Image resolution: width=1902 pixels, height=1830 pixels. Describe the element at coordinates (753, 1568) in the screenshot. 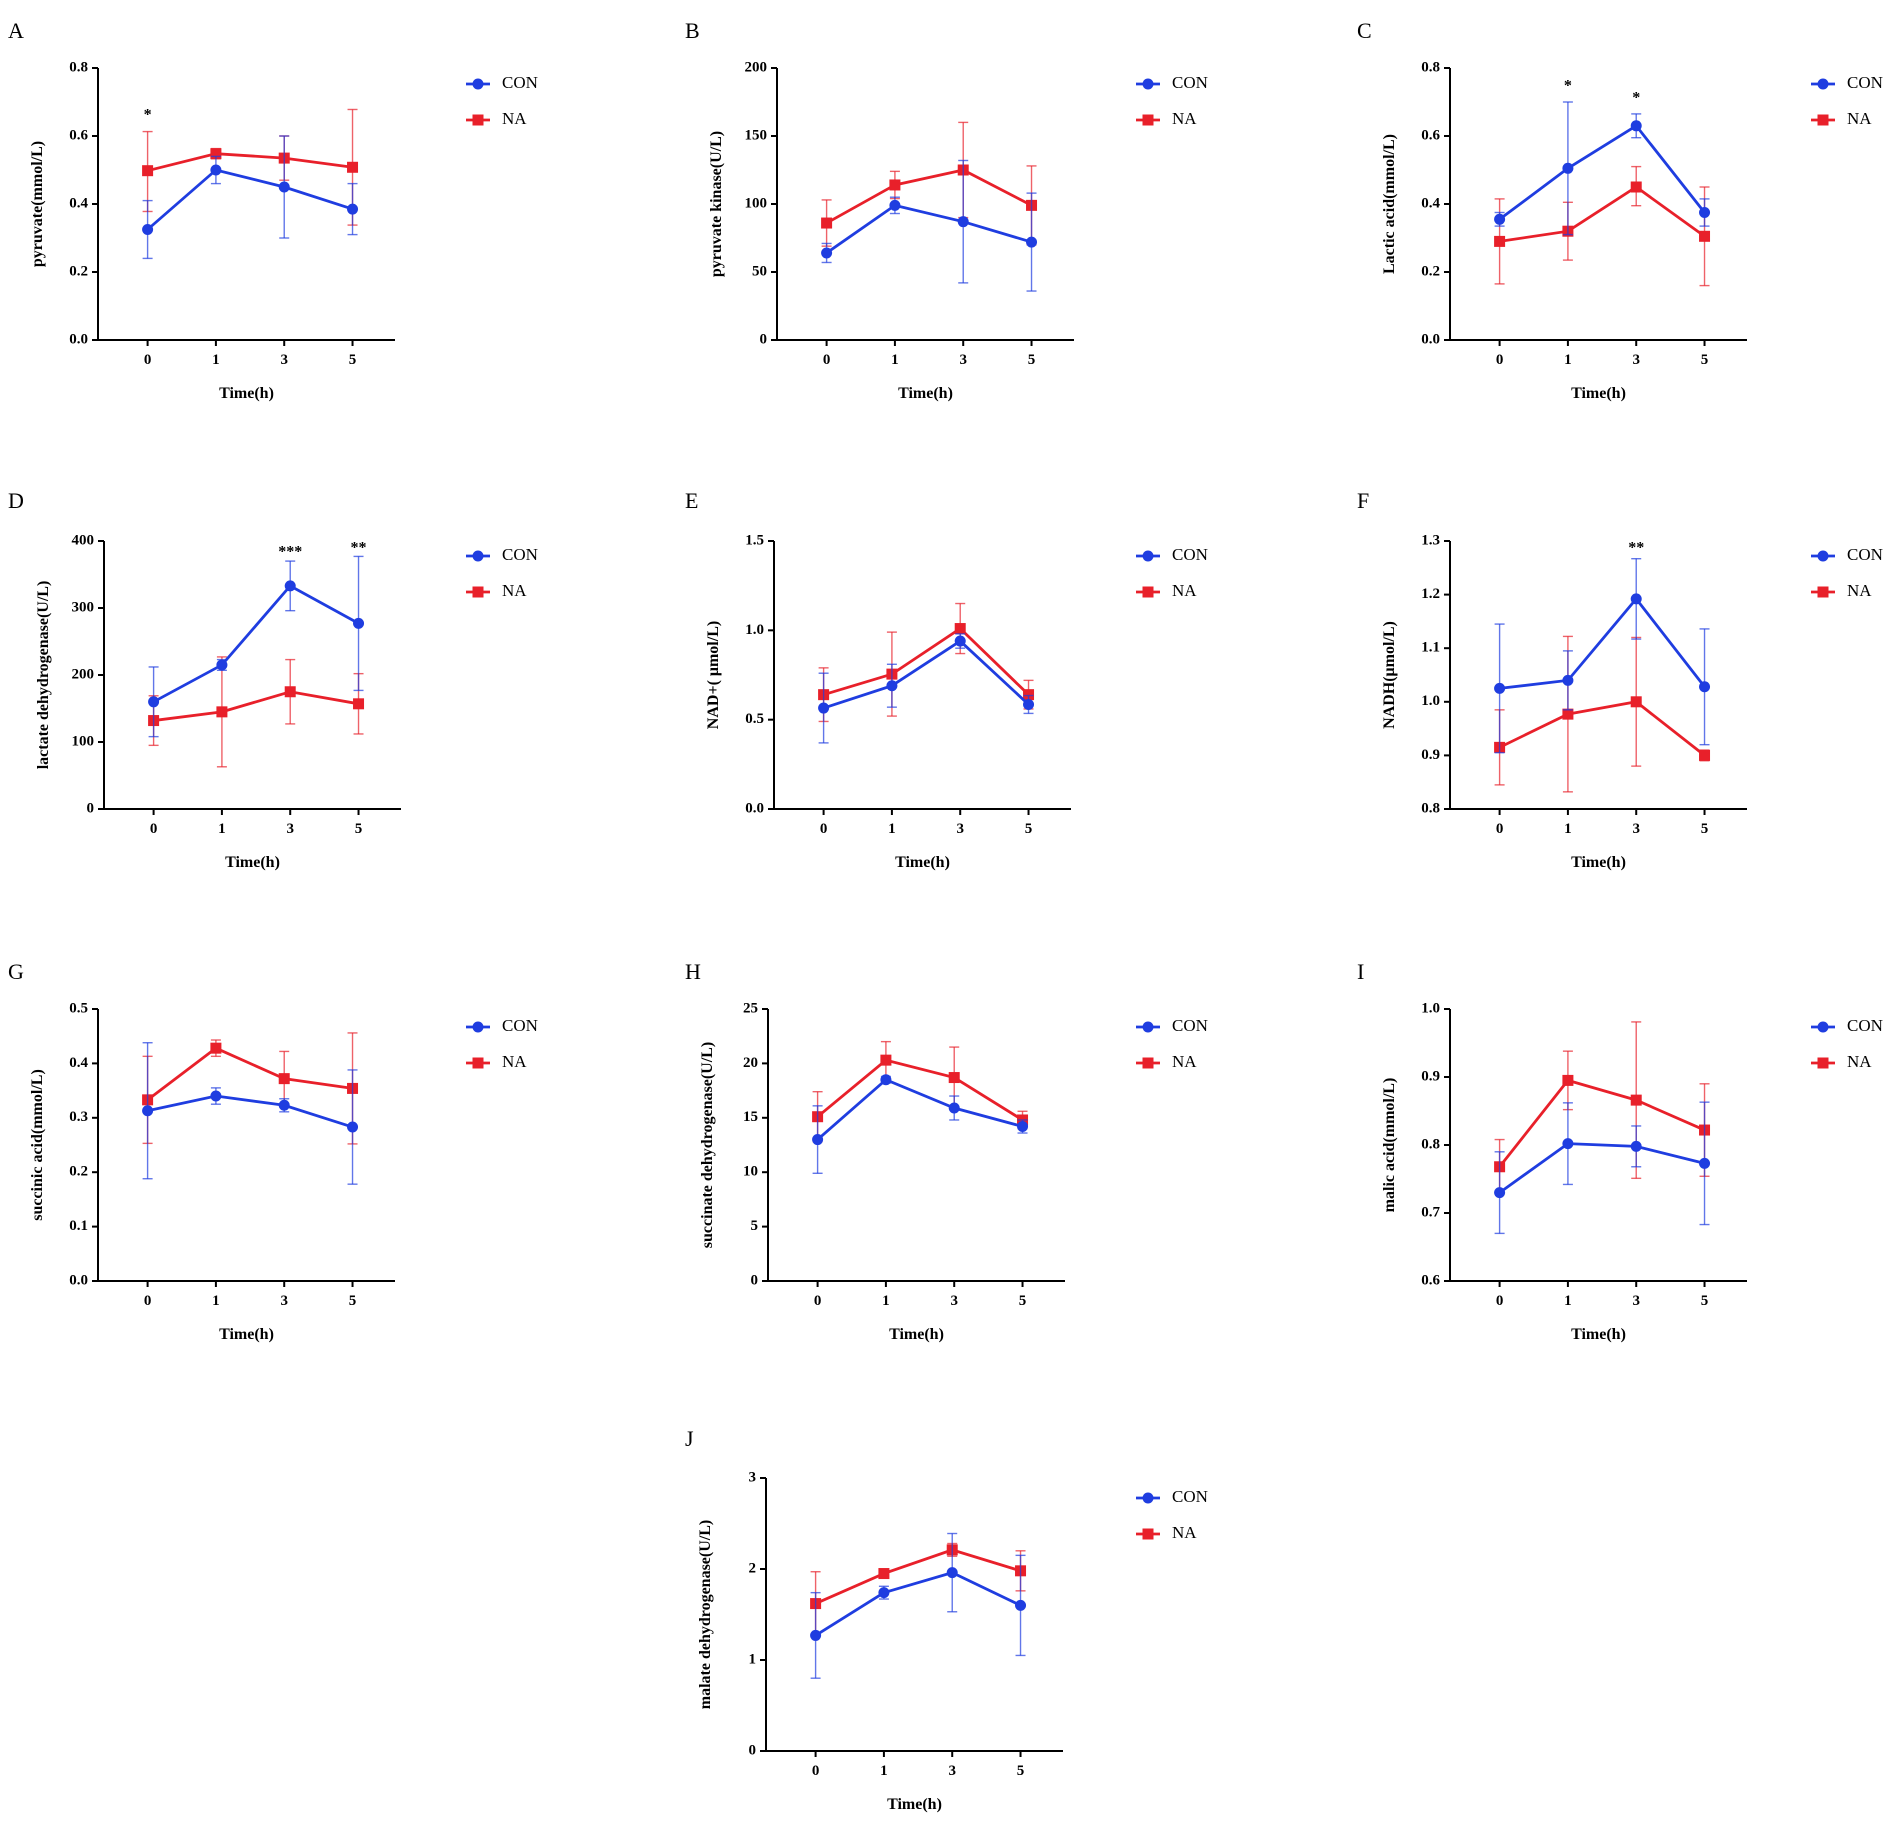

I see `y-tick-label: 2` at that location.